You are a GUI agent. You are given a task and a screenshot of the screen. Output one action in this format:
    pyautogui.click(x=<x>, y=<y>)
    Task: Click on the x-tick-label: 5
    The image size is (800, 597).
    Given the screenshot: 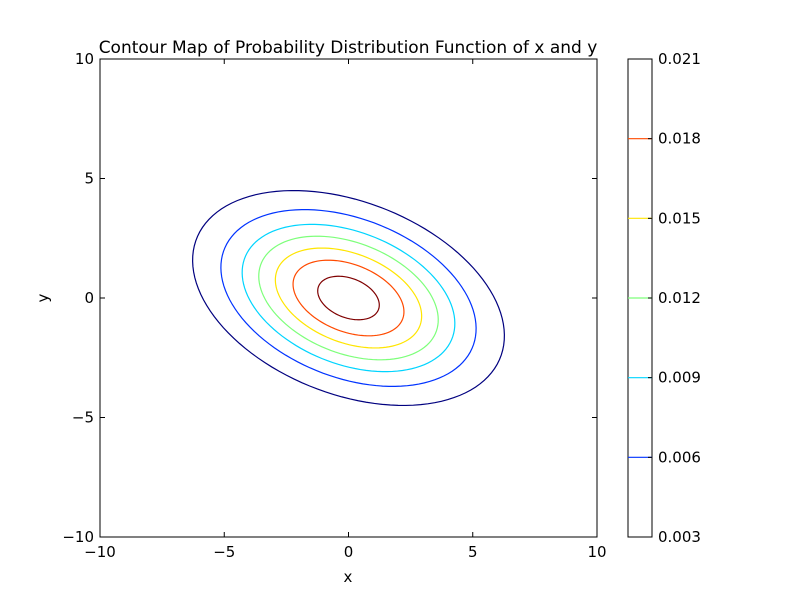 What is the action you would take?
    pyautogui.click(x=473, y=552)
    